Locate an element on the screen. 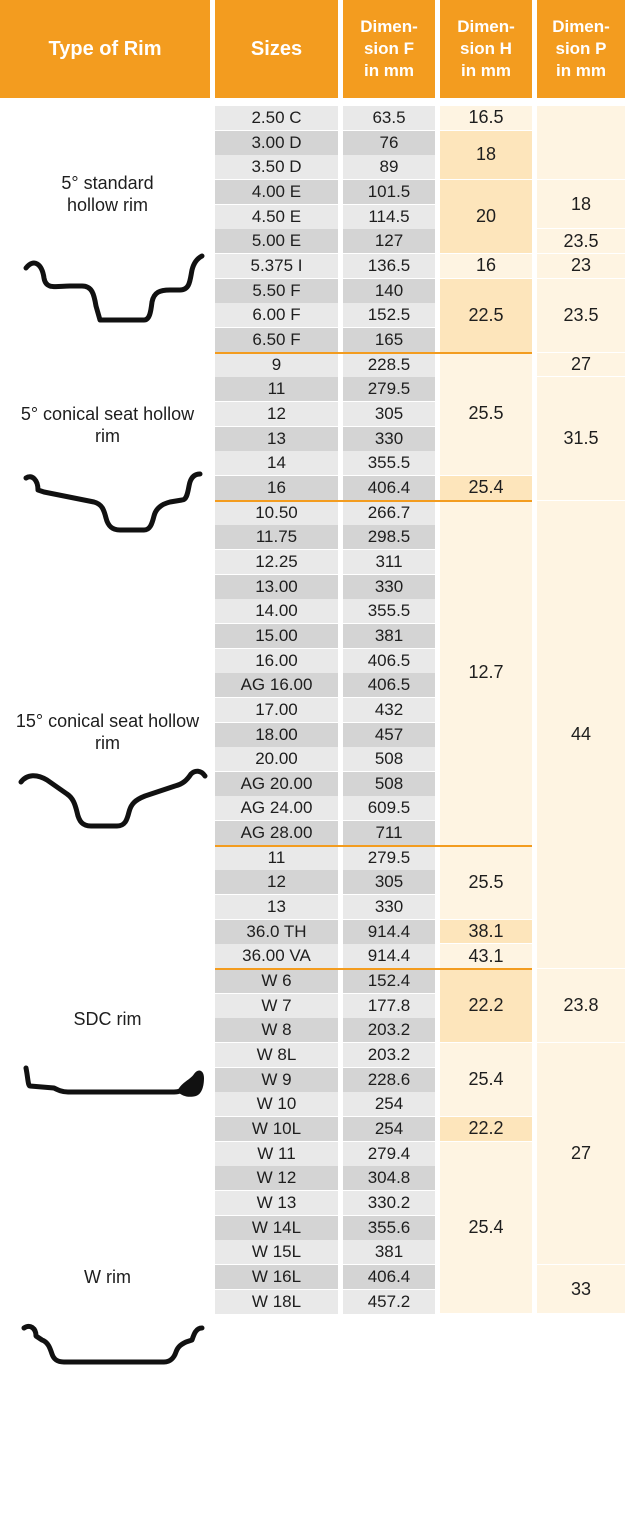 Image resolution: width=625 pixels, height=1526 pixels. size-cell: 18.00 is located at coordinates (276, 734).